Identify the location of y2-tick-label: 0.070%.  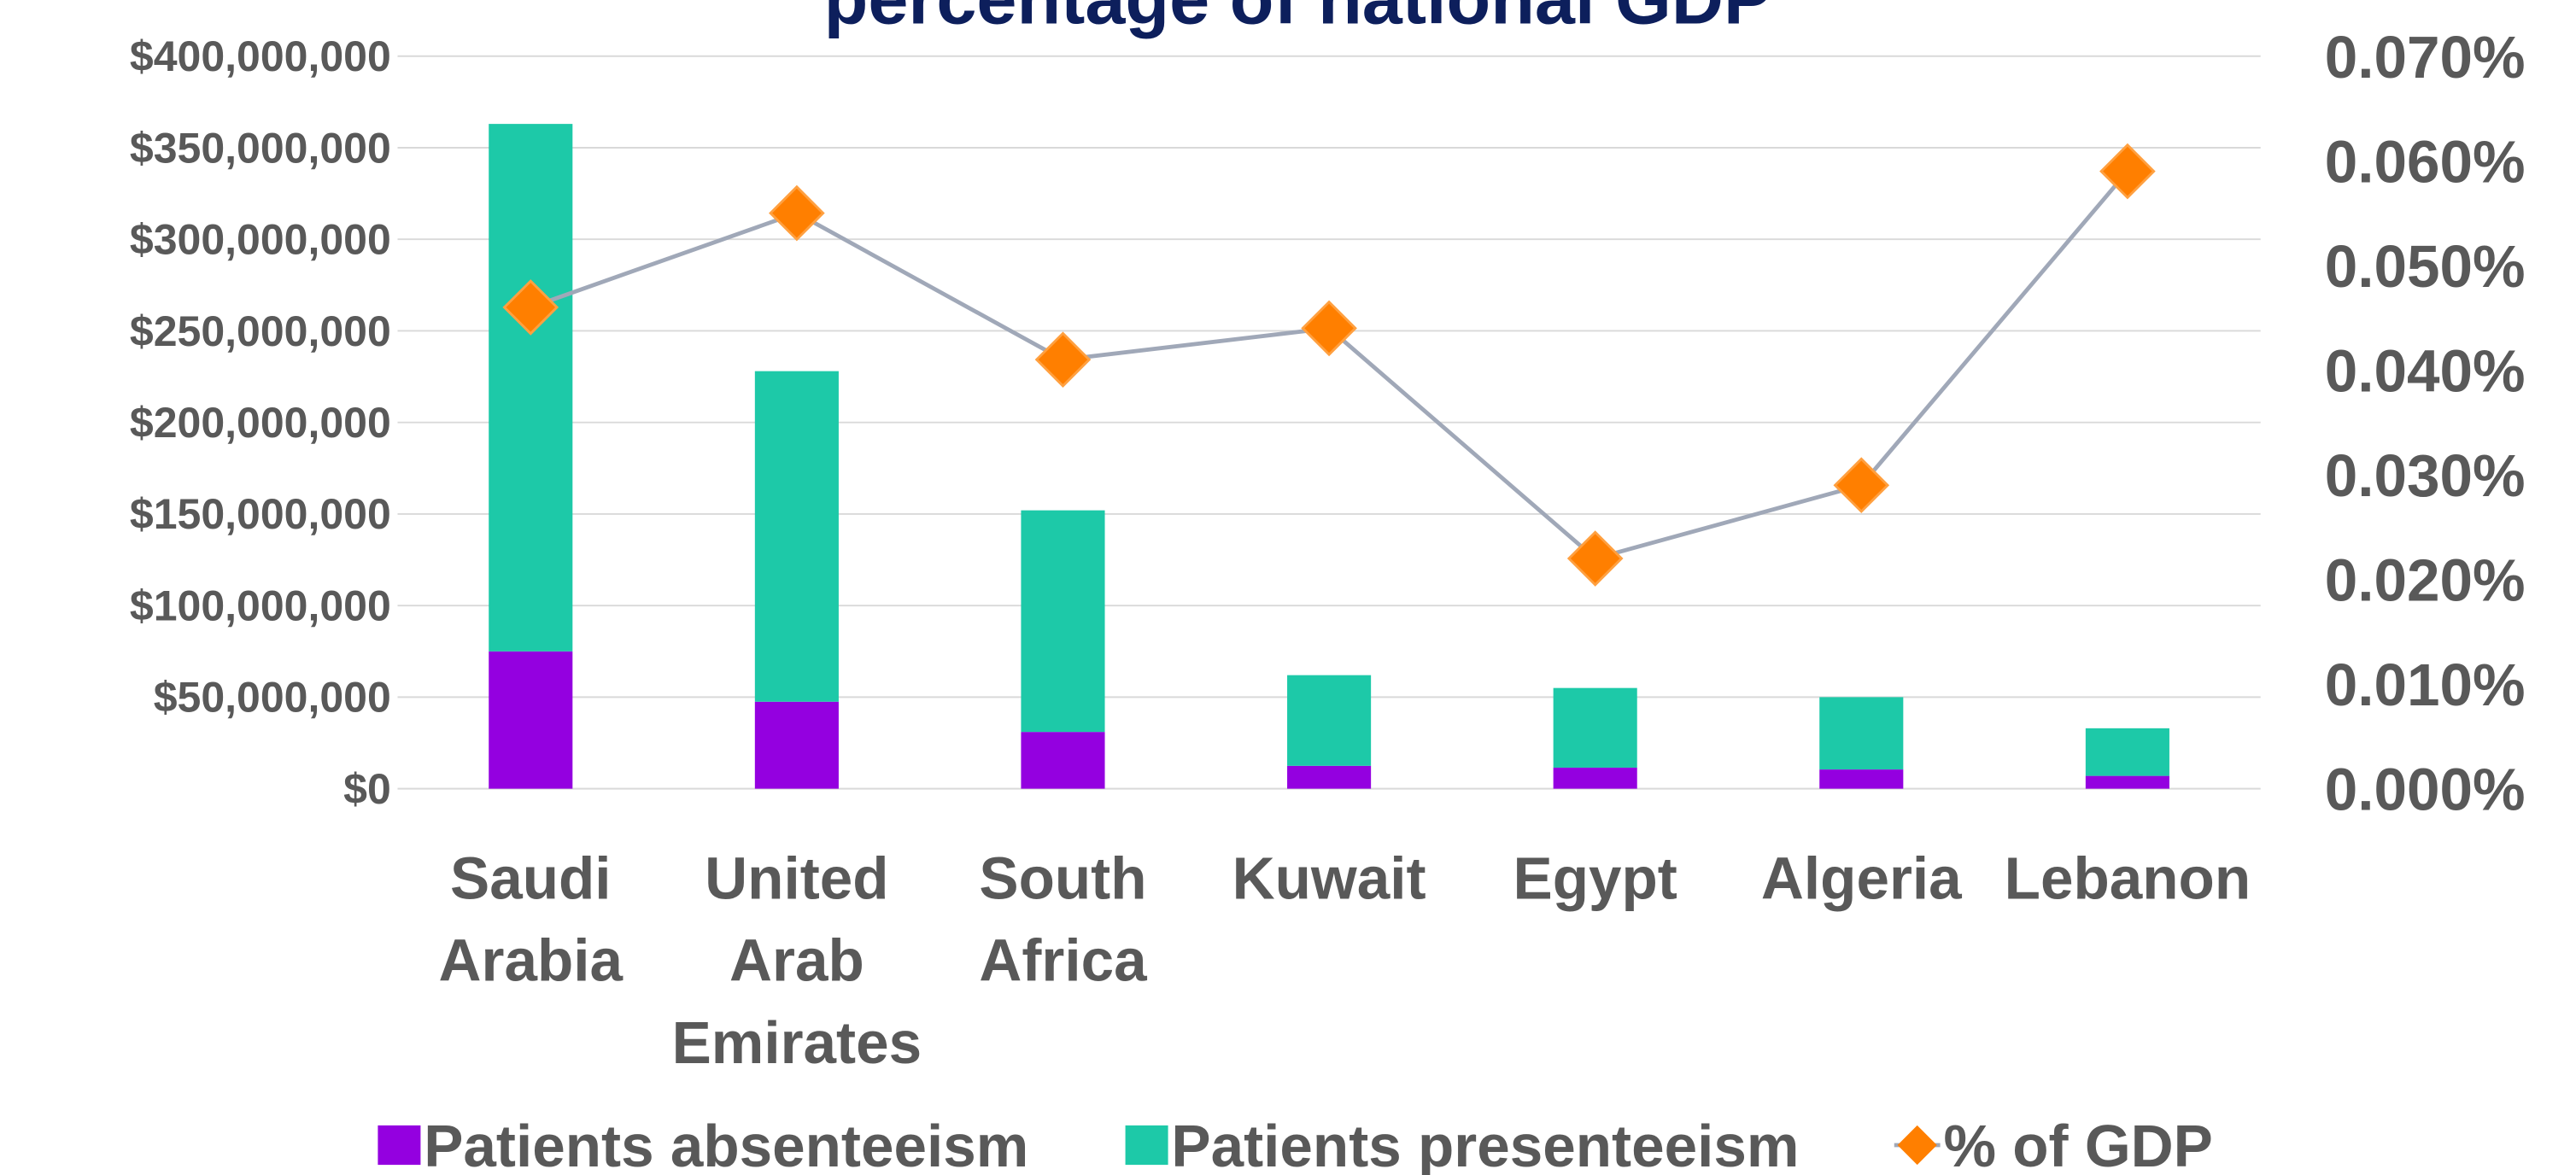
(2425, 57).